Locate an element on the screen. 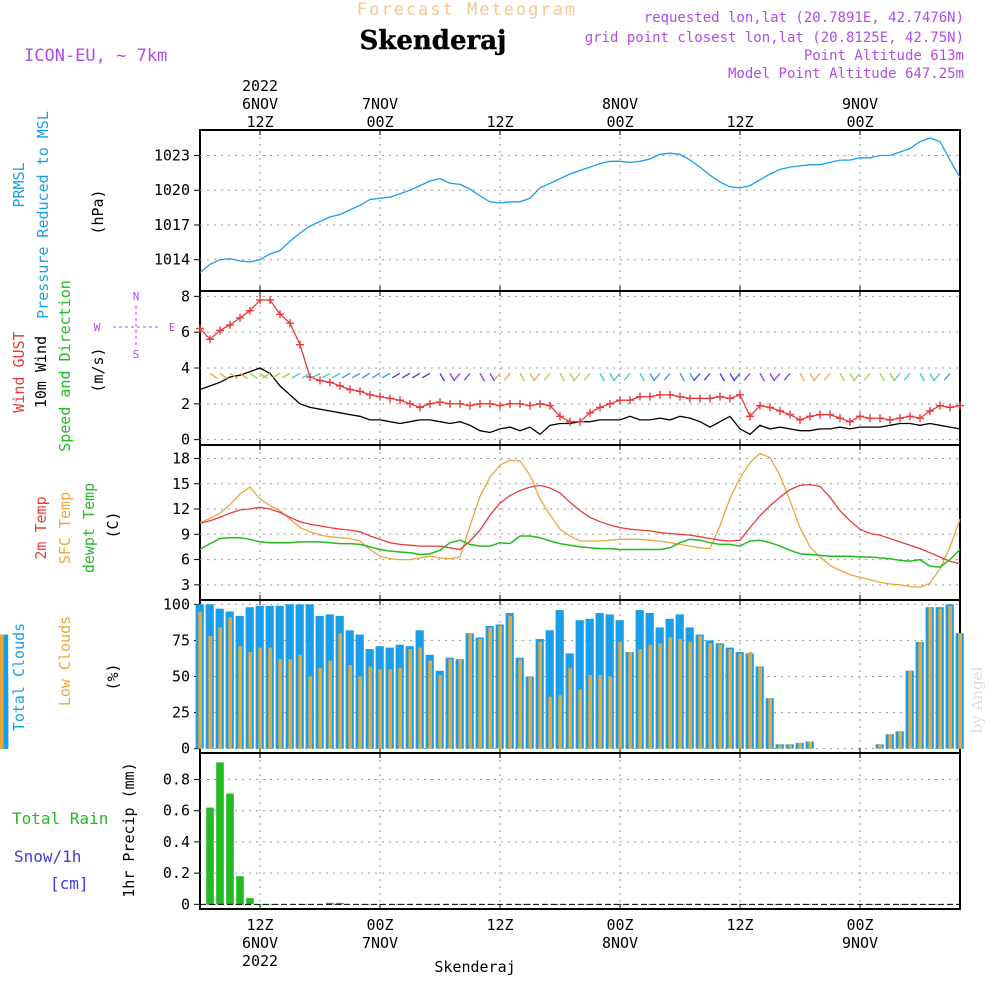 The image size is (1000, 1000). snow-label: Snow/1h is located at coordinates (47, 856).